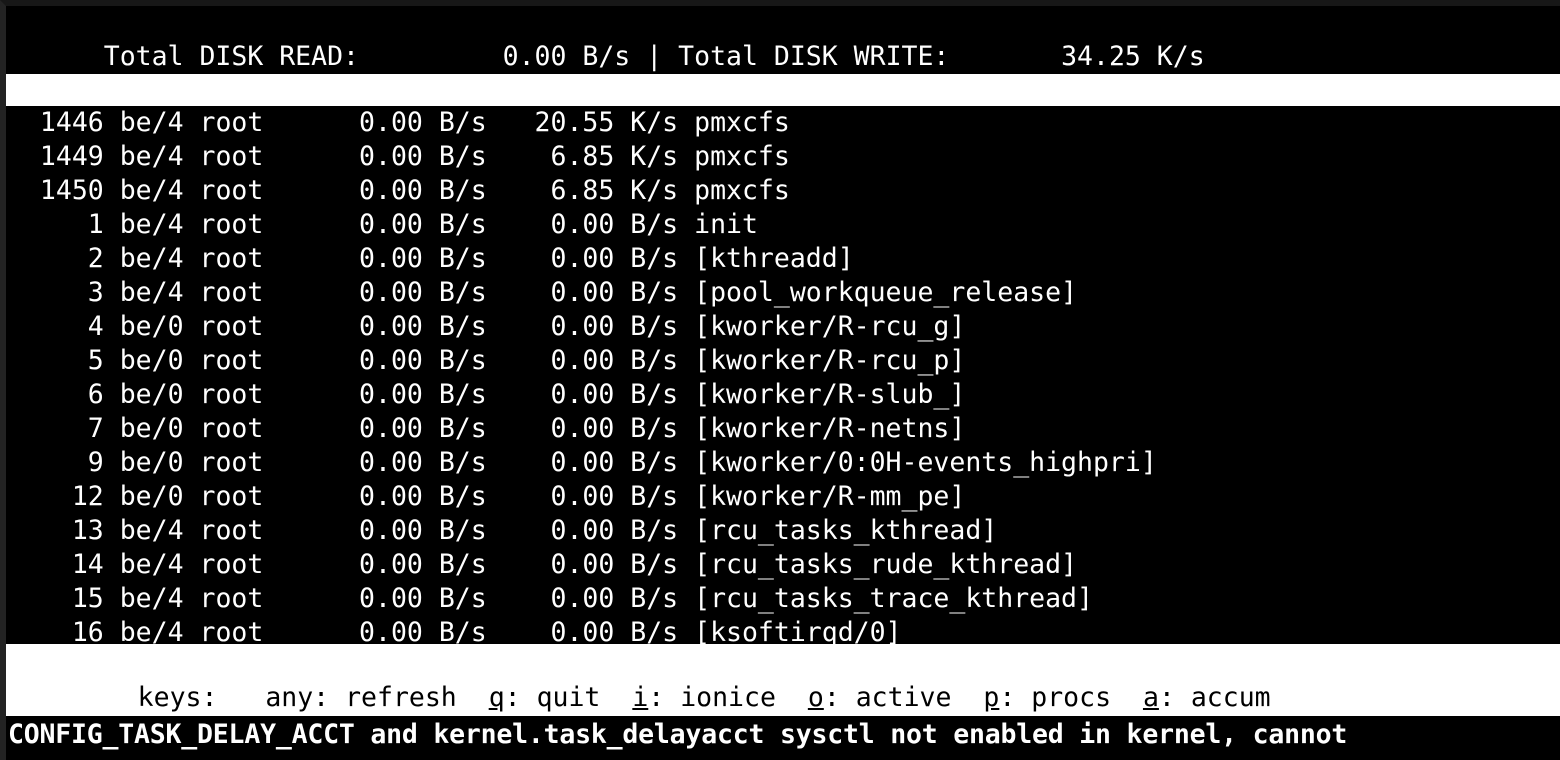 Image resolution: width=1560 pixels, height=760 pixels. What do you see at coordinates (56, 224) in the screenshot?
I see `process-tid: 1` at bounding box center [56, 224].